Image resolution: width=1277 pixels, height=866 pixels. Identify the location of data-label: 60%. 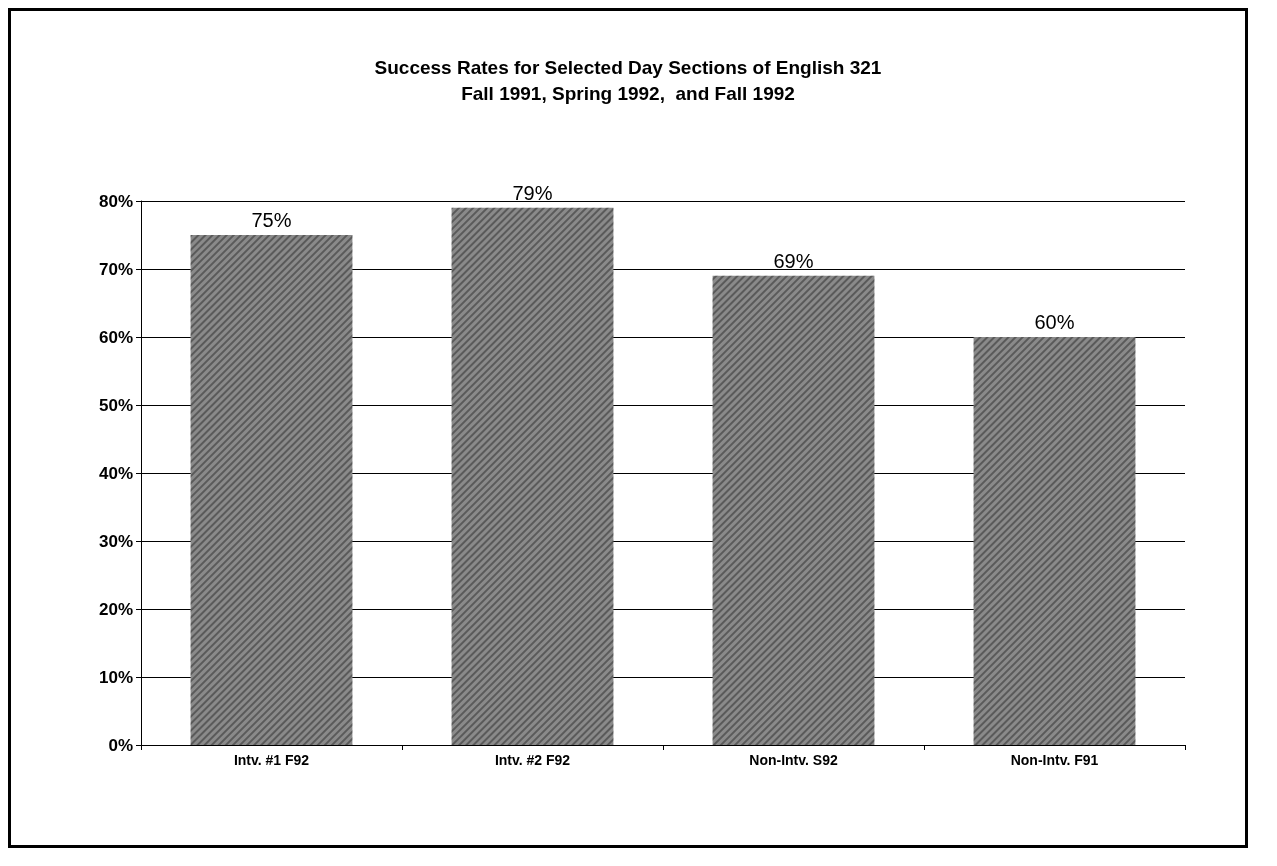
(1054, 322).